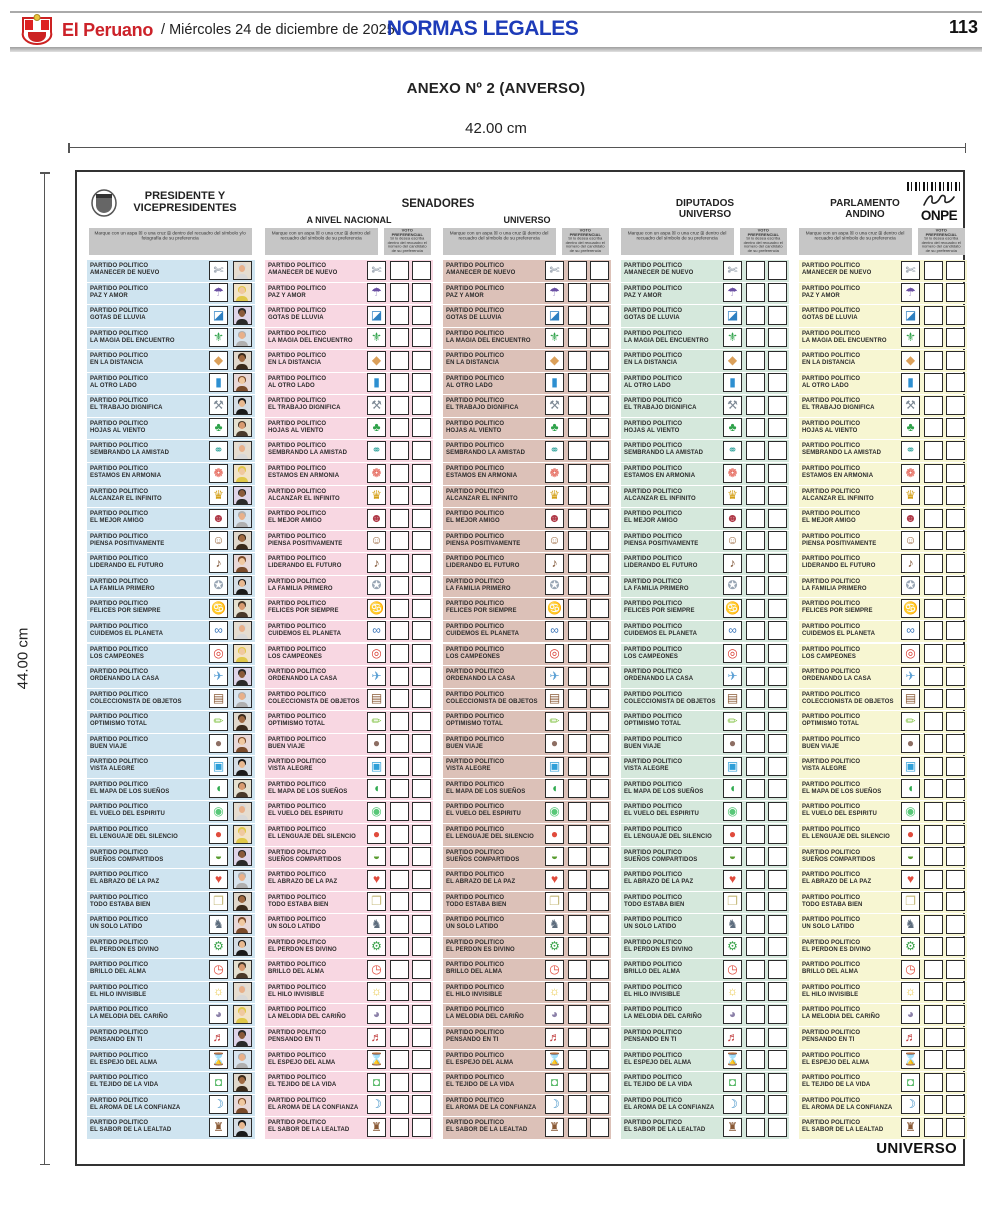 The height and width of the screenshot is (1210, 992). Describe the element at coordinates (218, 969) in the screenshot. I see `alarm-clock-icon: ◷` at that location.